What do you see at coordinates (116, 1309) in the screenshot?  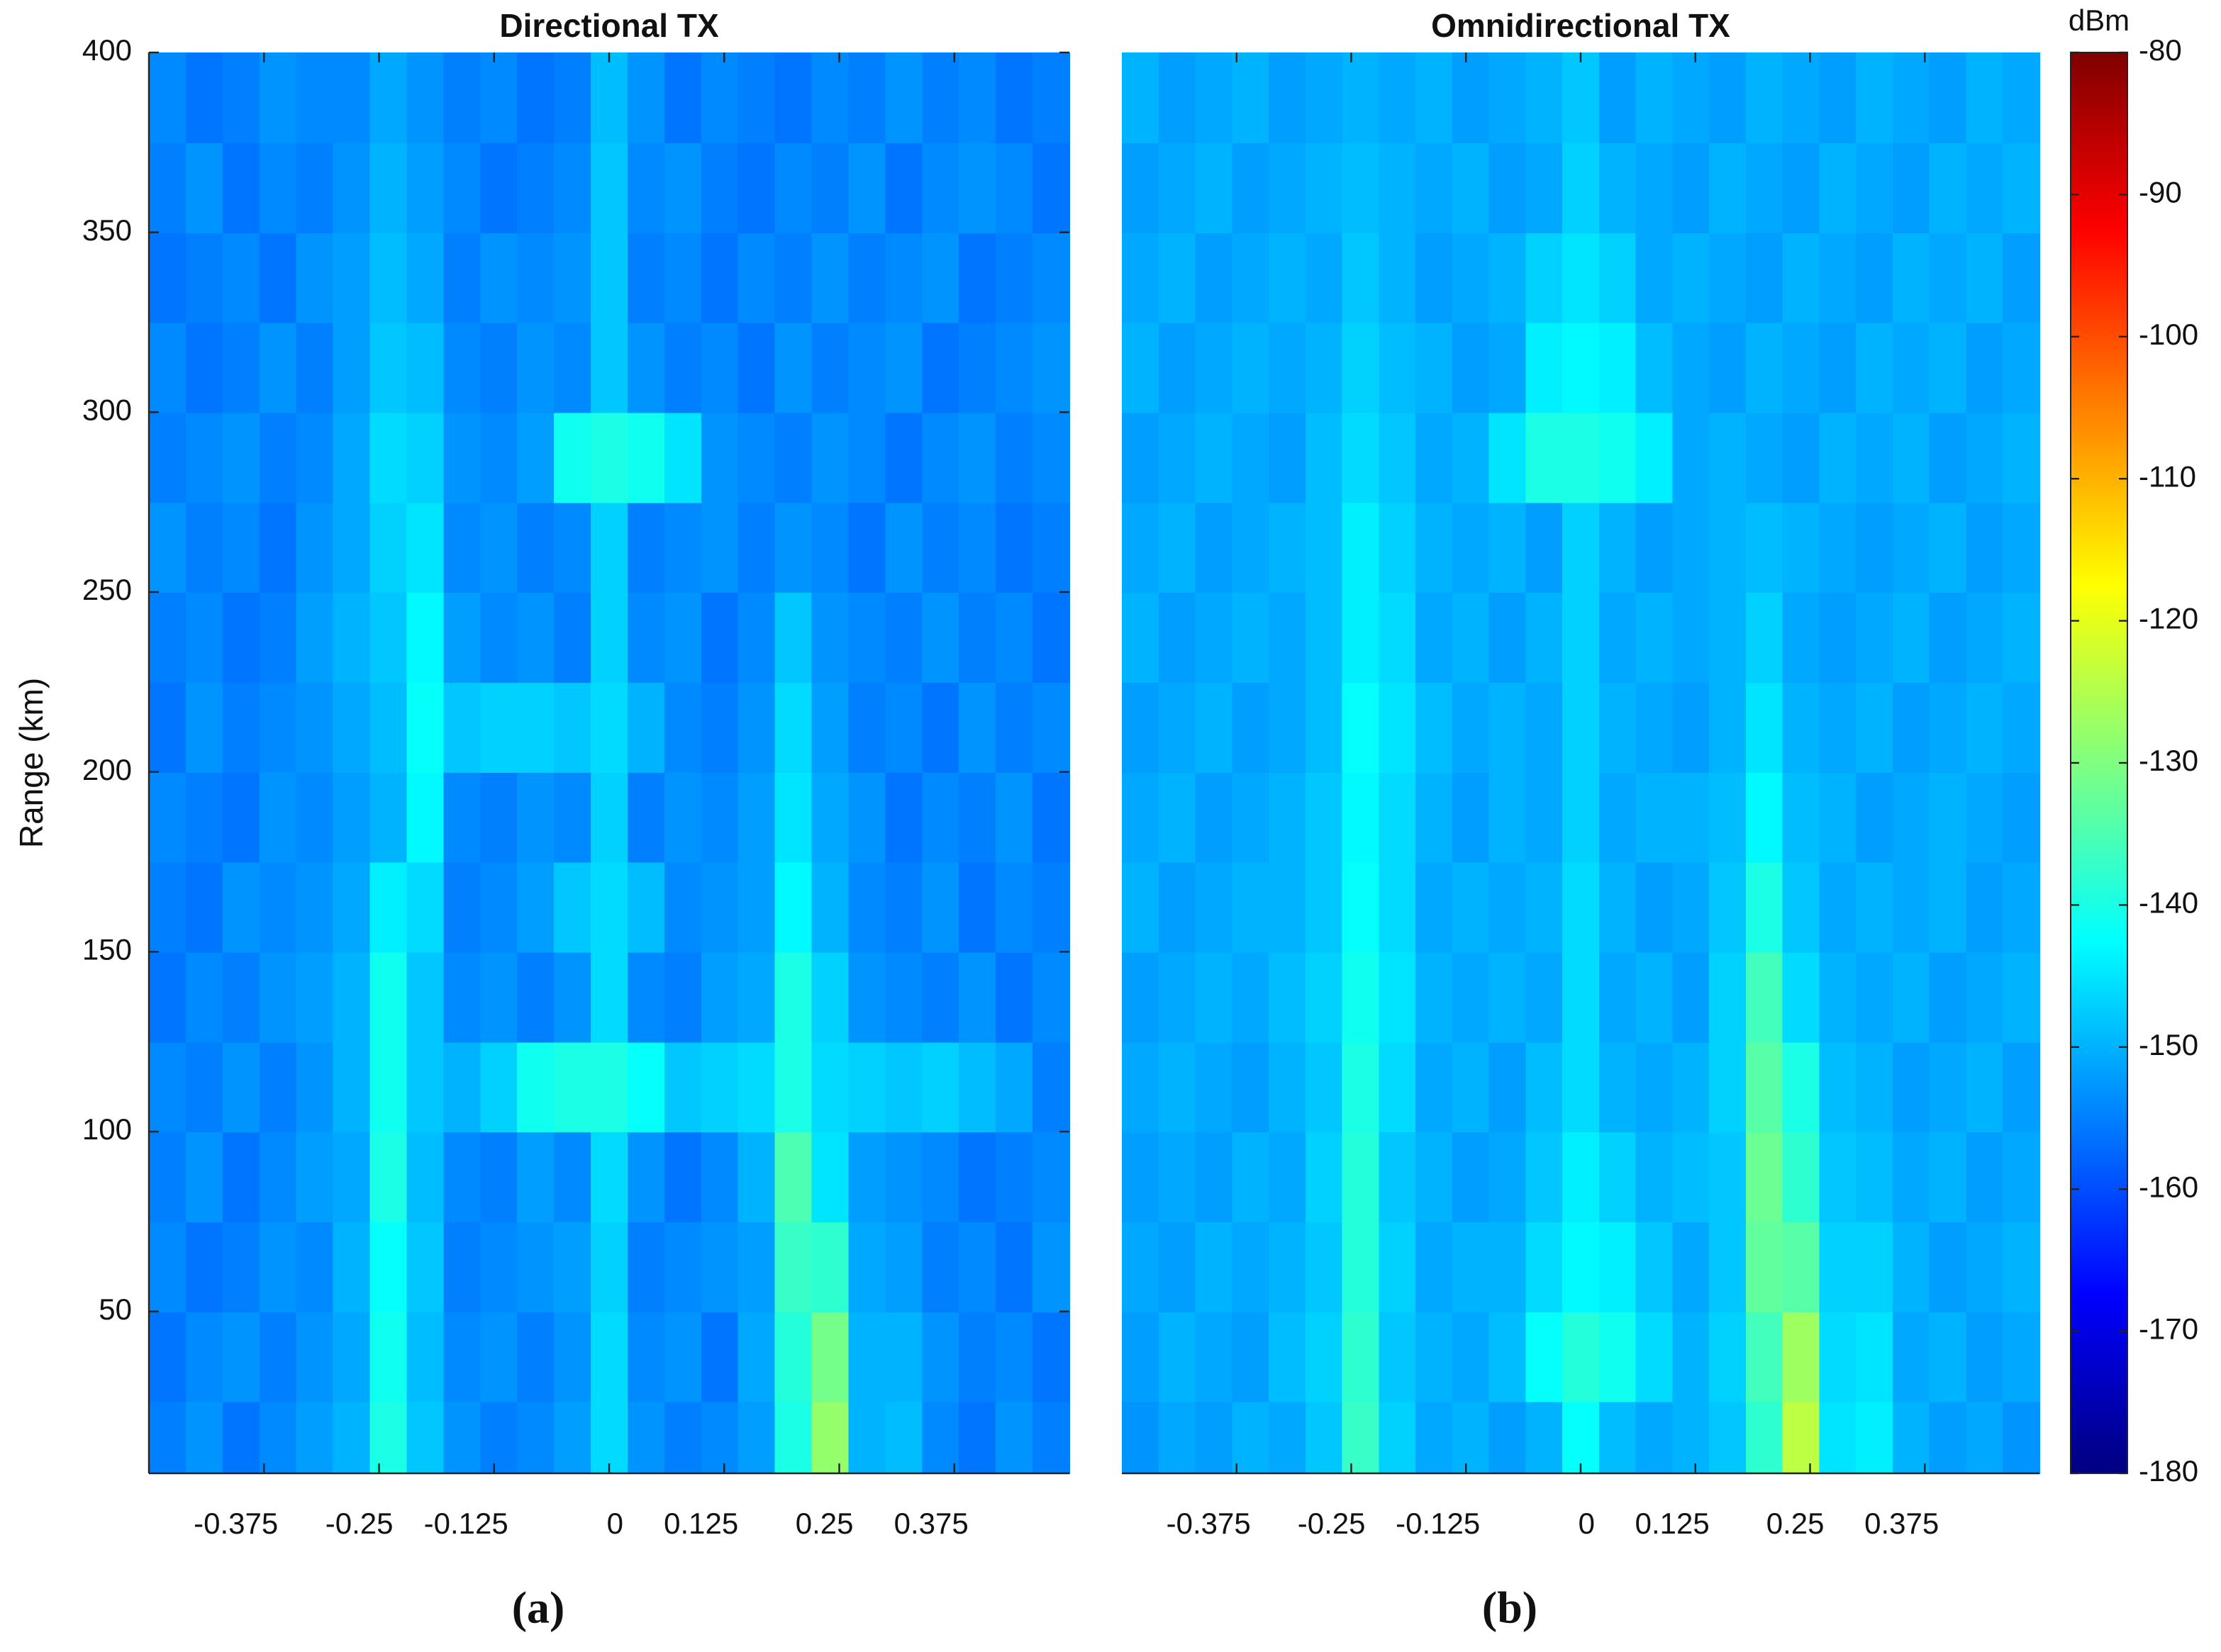 I see `y-tick-label: 50` at bounding box center [116, 1309].